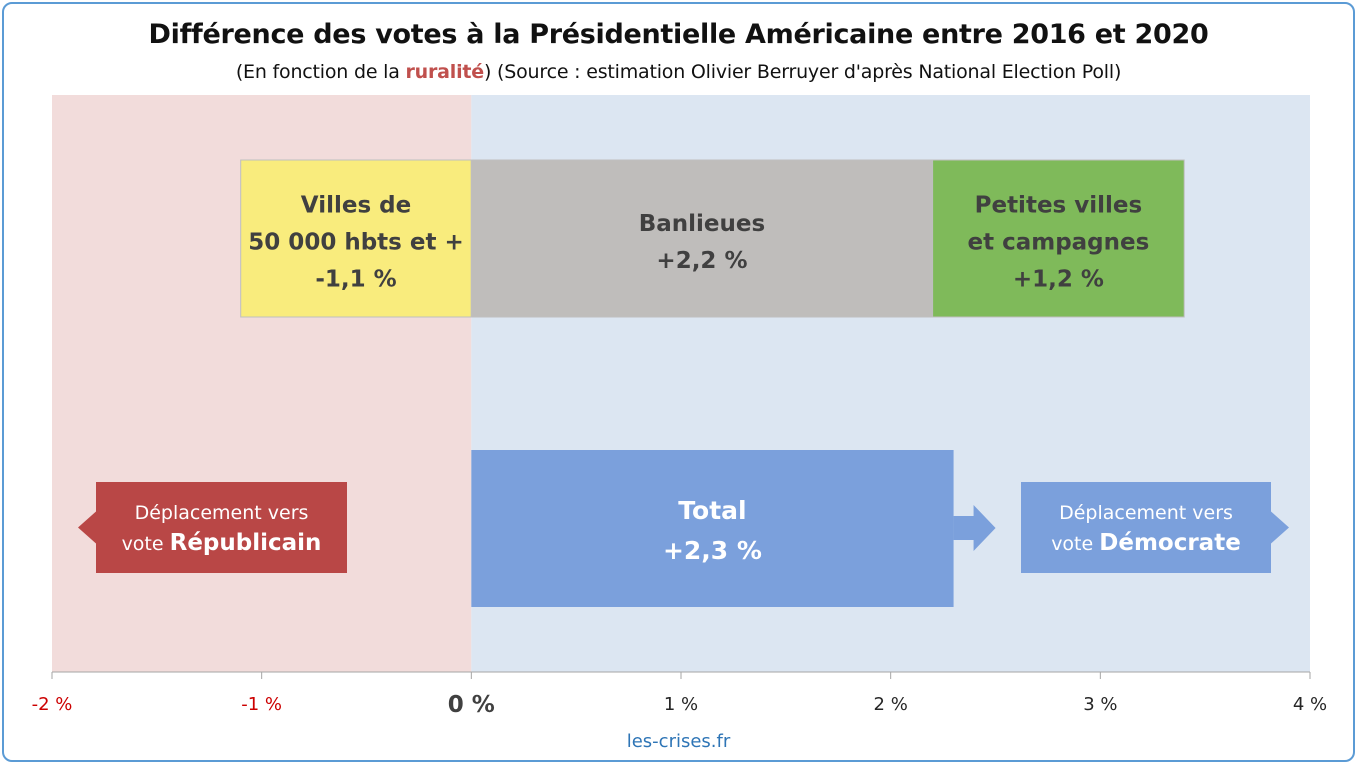 The image size is (1357, 764). I want to click on x-tick-label: 2 %, so click(891, 704).